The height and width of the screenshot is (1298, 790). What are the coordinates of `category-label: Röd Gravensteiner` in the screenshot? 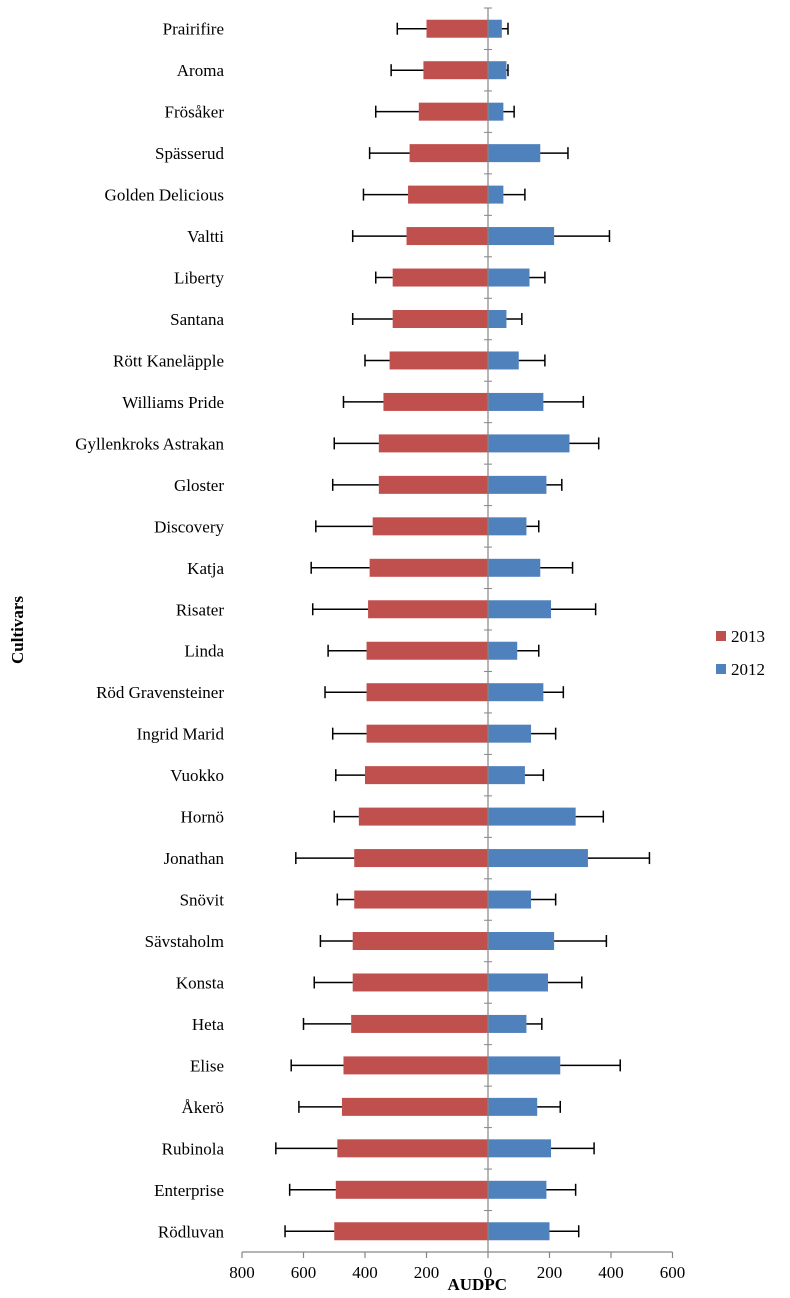 It's located at (160, 692).